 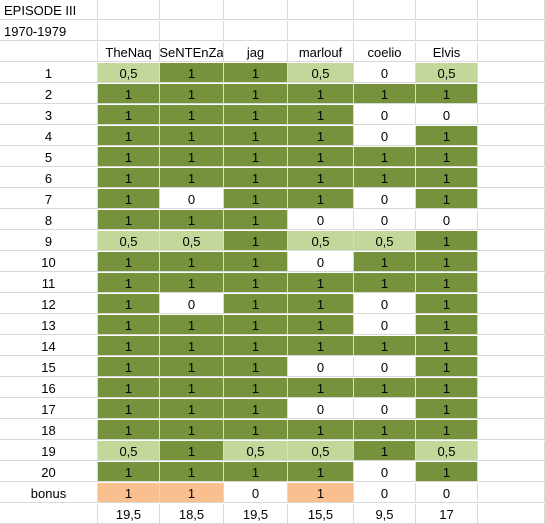 I want to click on row-label-cell: 1, so click(x=49, y=73).